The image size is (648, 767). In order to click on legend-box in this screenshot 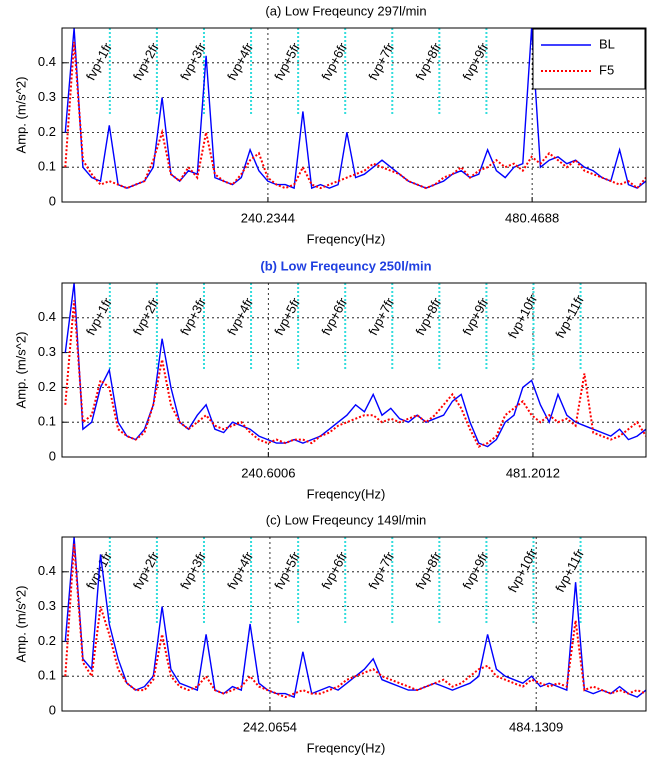, I will do `click(589, 59)`.